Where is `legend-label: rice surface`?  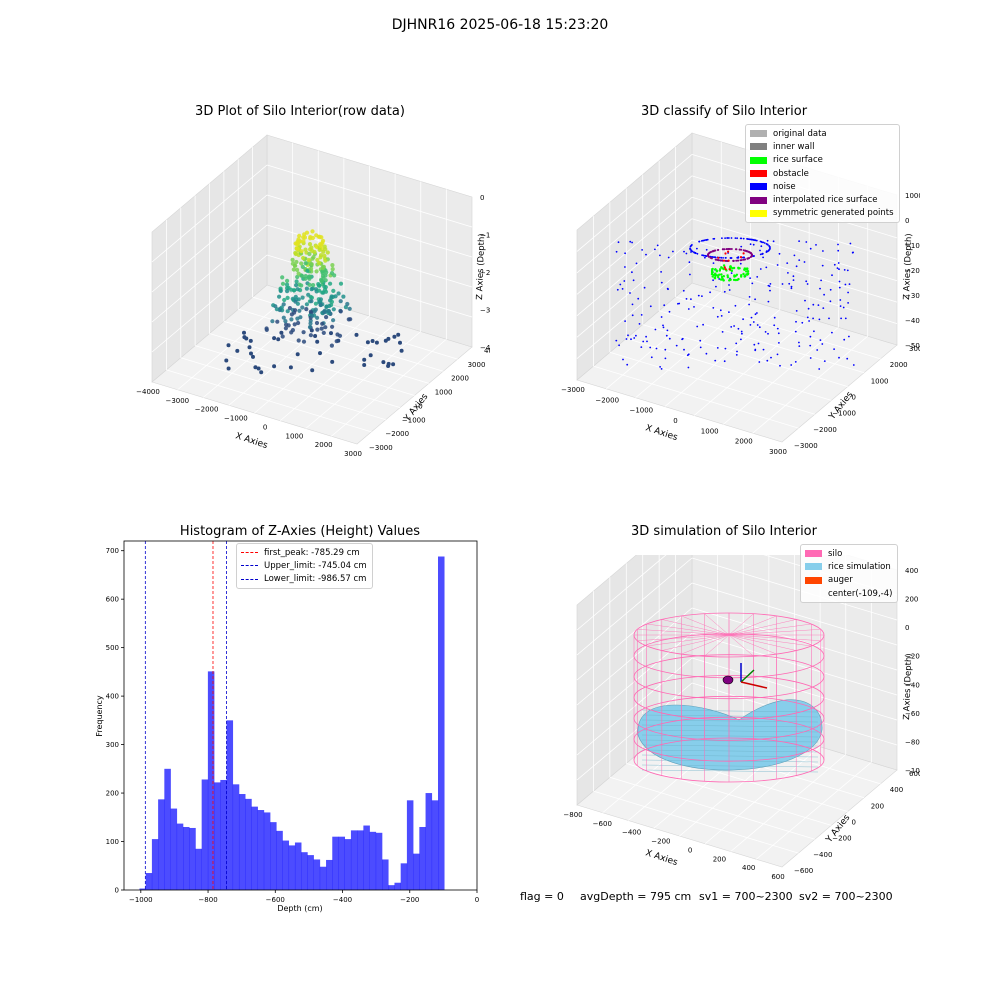 legend-label: rice surface is located at coordinates (798, 160).